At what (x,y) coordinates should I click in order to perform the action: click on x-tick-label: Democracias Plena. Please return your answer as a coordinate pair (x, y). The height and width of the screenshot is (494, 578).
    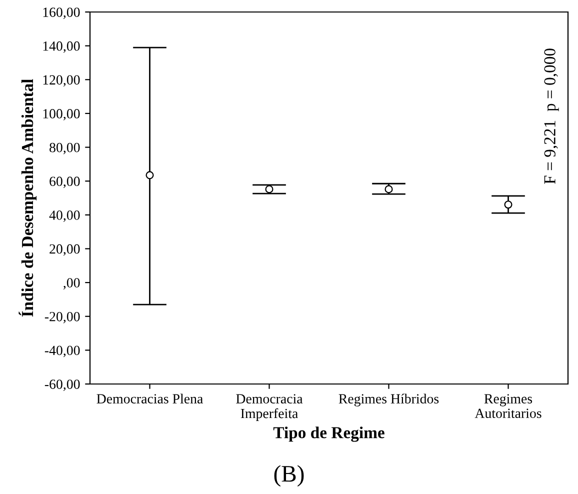
    Looking at the image, I should click on (149, 399).